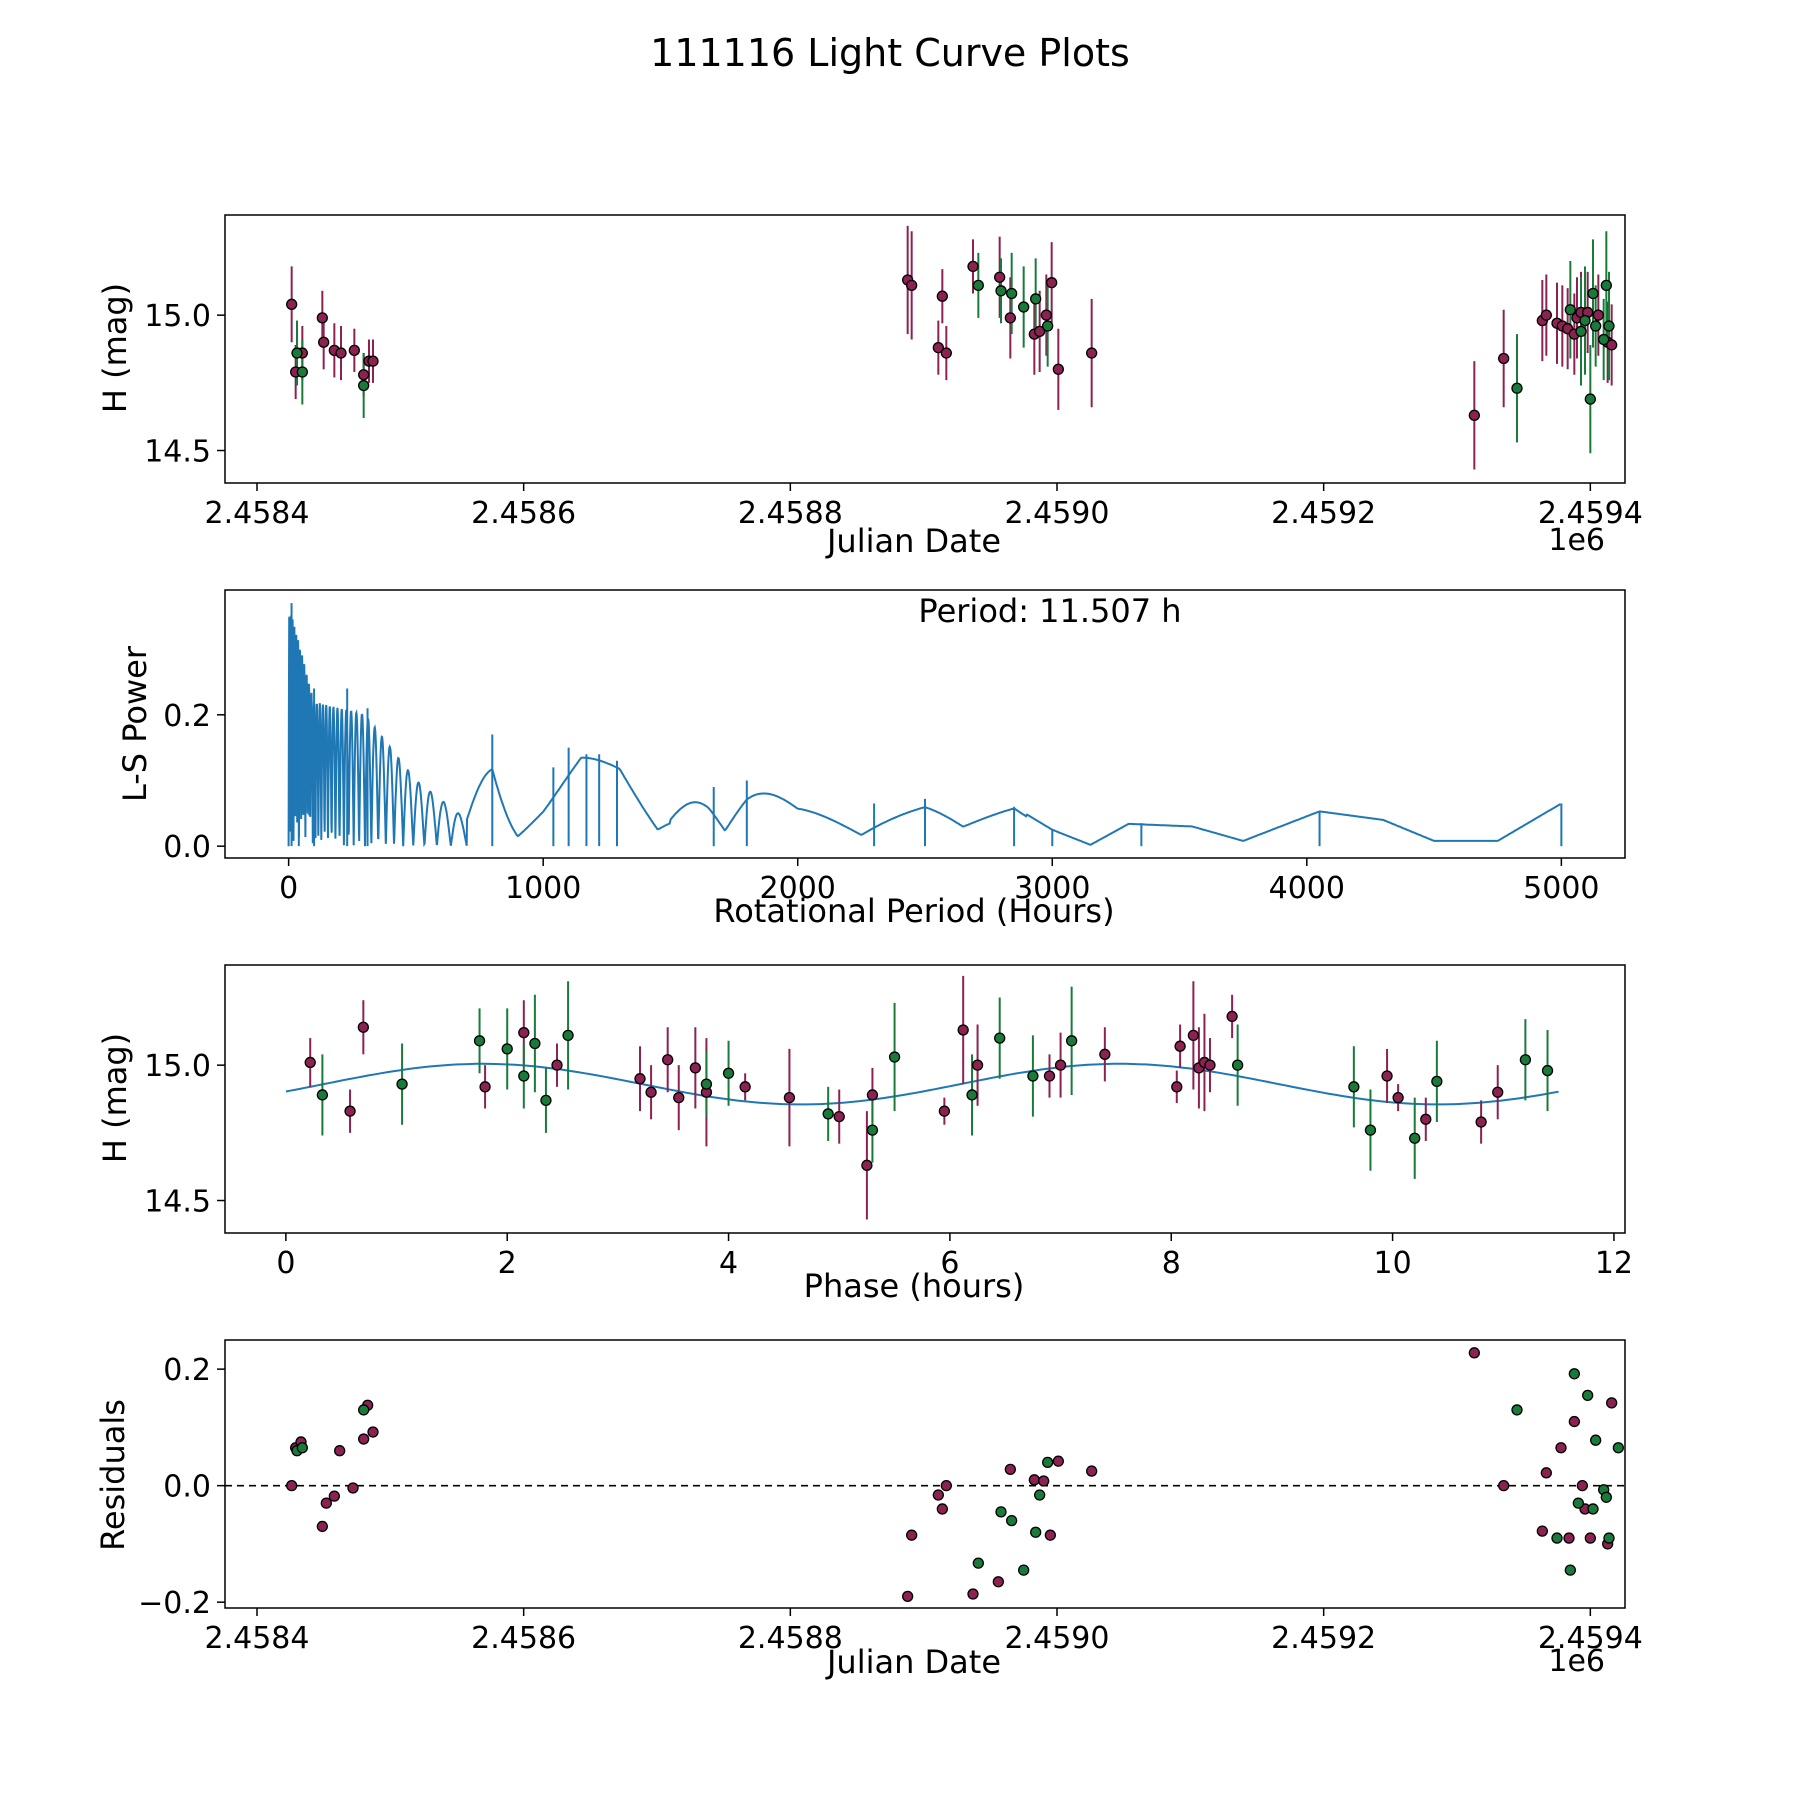 The height and width of the screenshot is (1800, 1800). Describe the element at coordinates (1614, 1263) in the screenshot. I see `x-tick-label: 12` at that location.